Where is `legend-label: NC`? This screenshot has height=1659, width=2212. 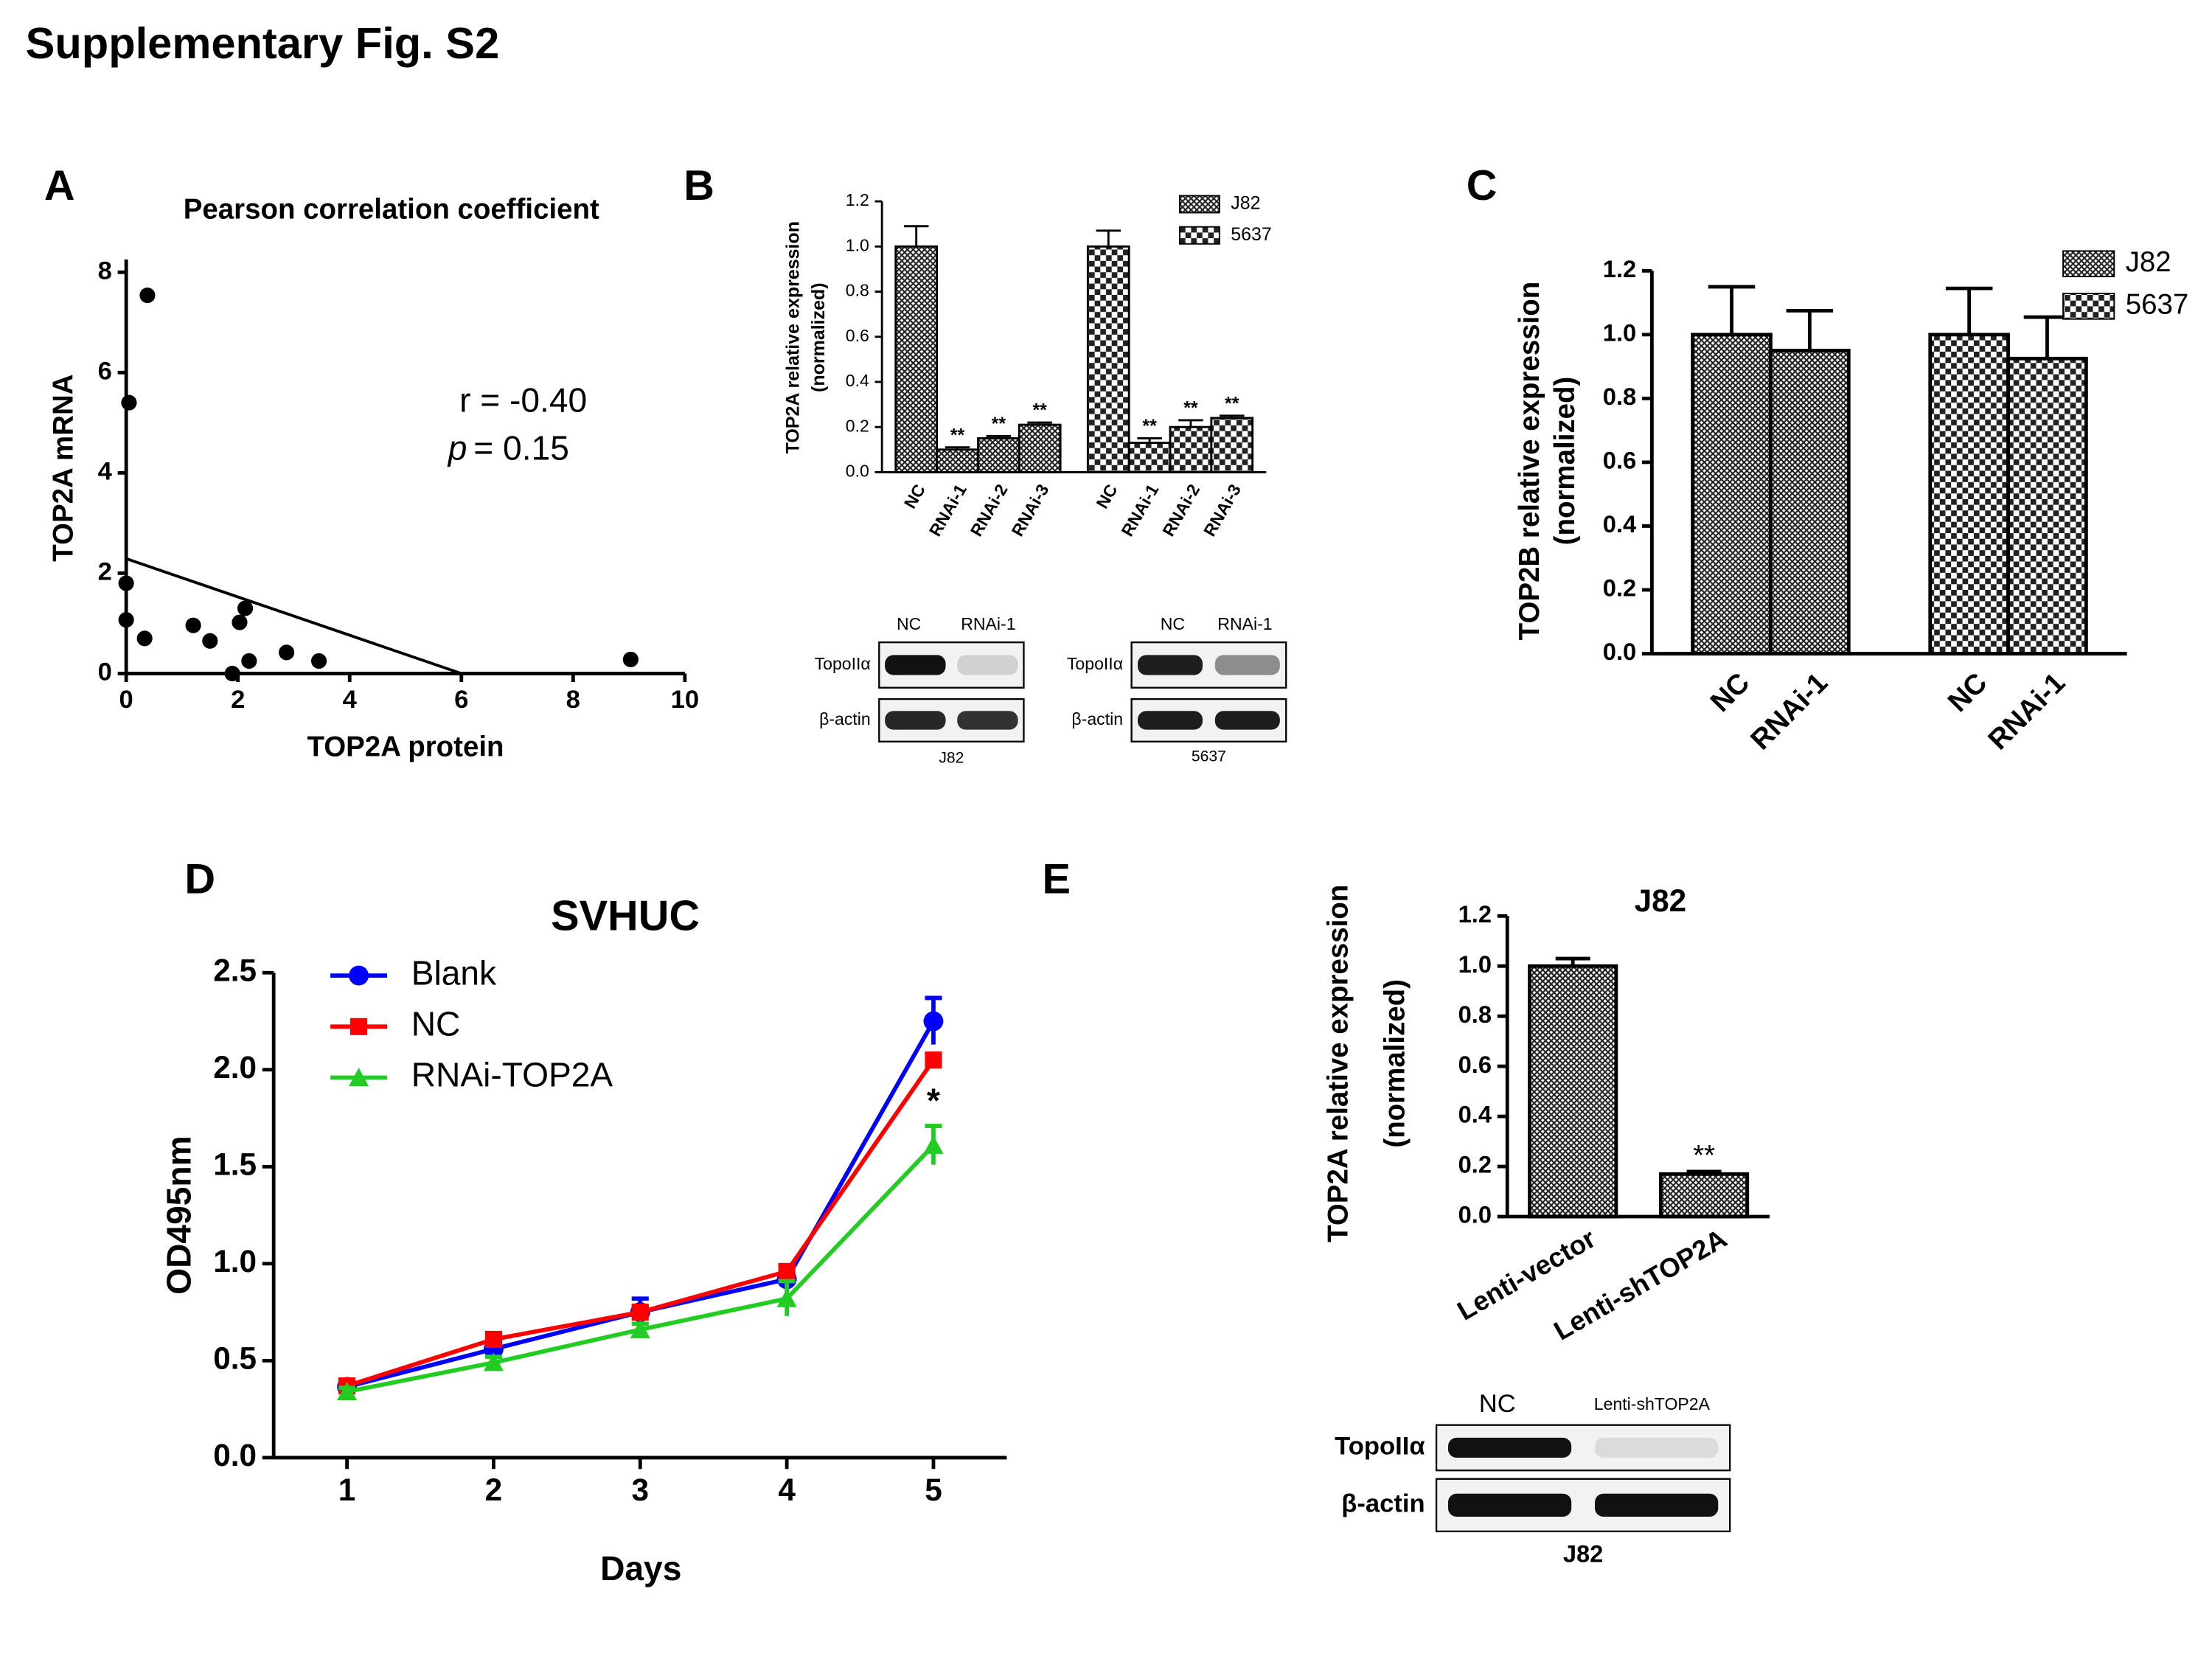
legend-label: NC is located at coordinates (436, 1023).